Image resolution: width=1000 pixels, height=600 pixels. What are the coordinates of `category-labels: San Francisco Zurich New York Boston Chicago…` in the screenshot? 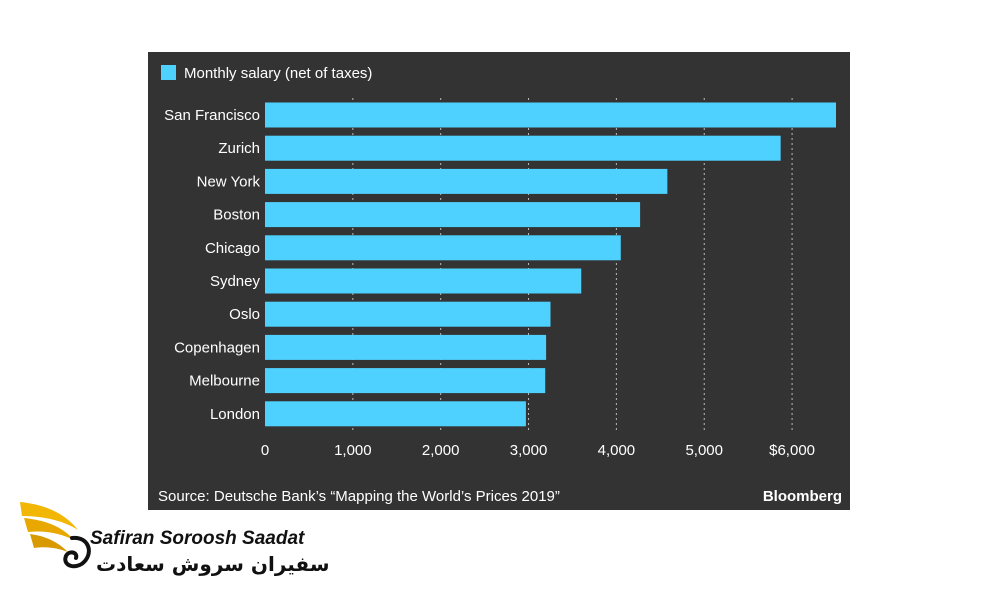 It's located at (212, 265).